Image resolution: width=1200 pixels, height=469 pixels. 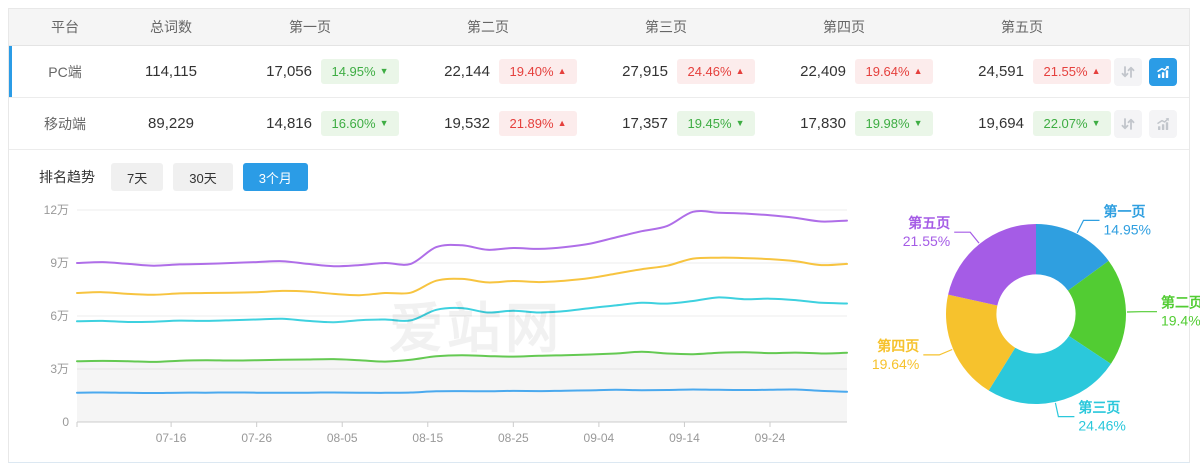 What do you see at coordinates (65, 27) in the screenshot?
I see `header-platform: 平台` at bounding box center [65, 27].